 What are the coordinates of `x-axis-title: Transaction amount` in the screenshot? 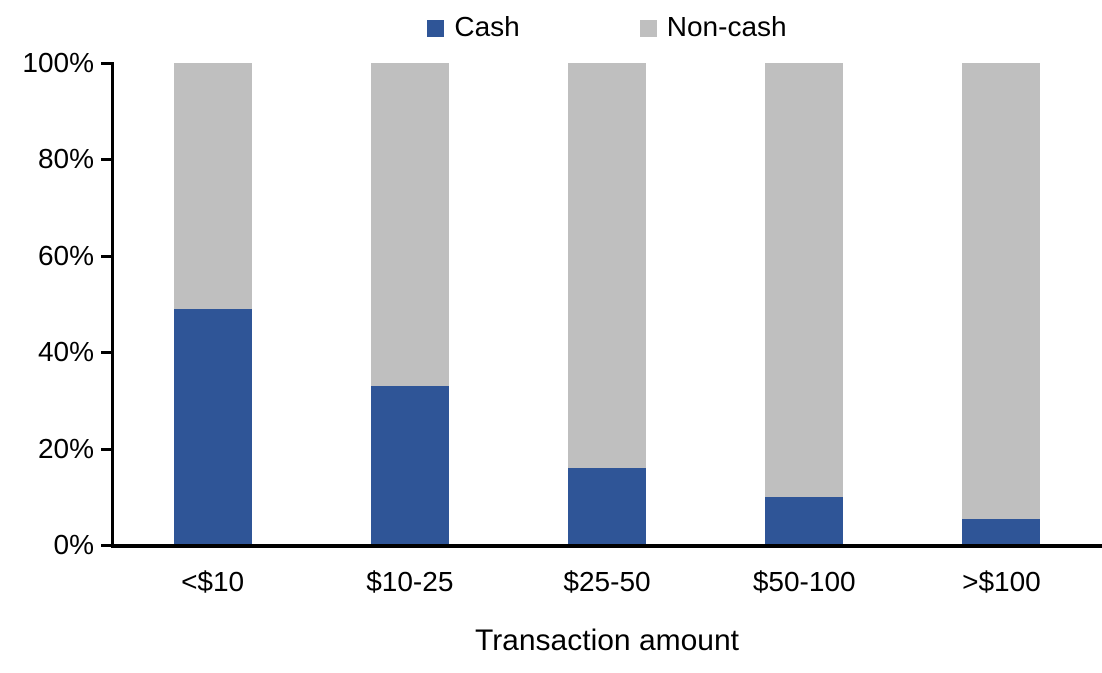 It's located at (607, 640).